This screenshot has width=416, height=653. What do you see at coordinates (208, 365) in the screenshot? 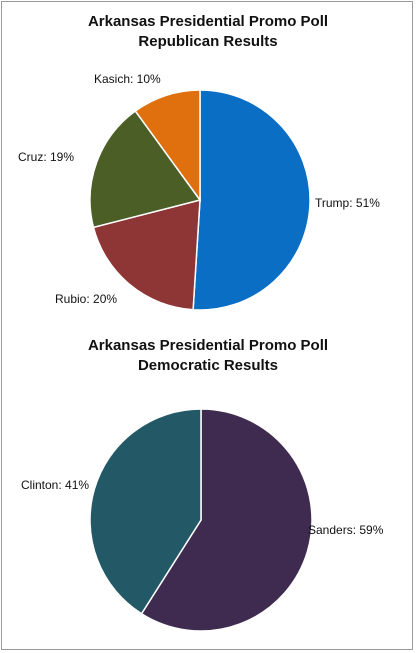
I see `chart-title-line-2: Democratic Results` at bounding box center [208, 365].